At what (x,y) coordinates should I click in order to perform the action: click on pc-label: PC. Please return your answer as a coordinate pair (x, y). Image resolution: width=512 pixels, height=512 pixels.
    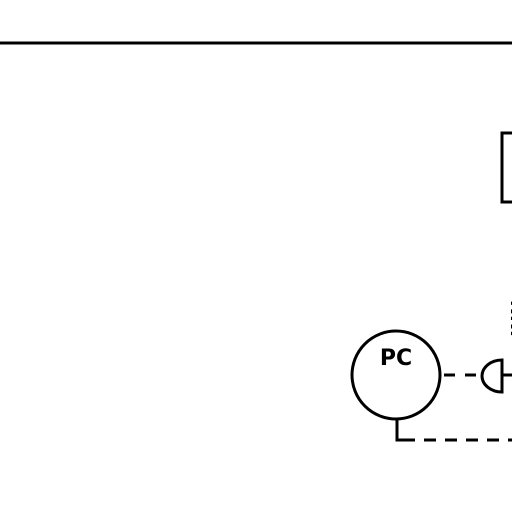
    Looking at the image, I should click on (396, 358).